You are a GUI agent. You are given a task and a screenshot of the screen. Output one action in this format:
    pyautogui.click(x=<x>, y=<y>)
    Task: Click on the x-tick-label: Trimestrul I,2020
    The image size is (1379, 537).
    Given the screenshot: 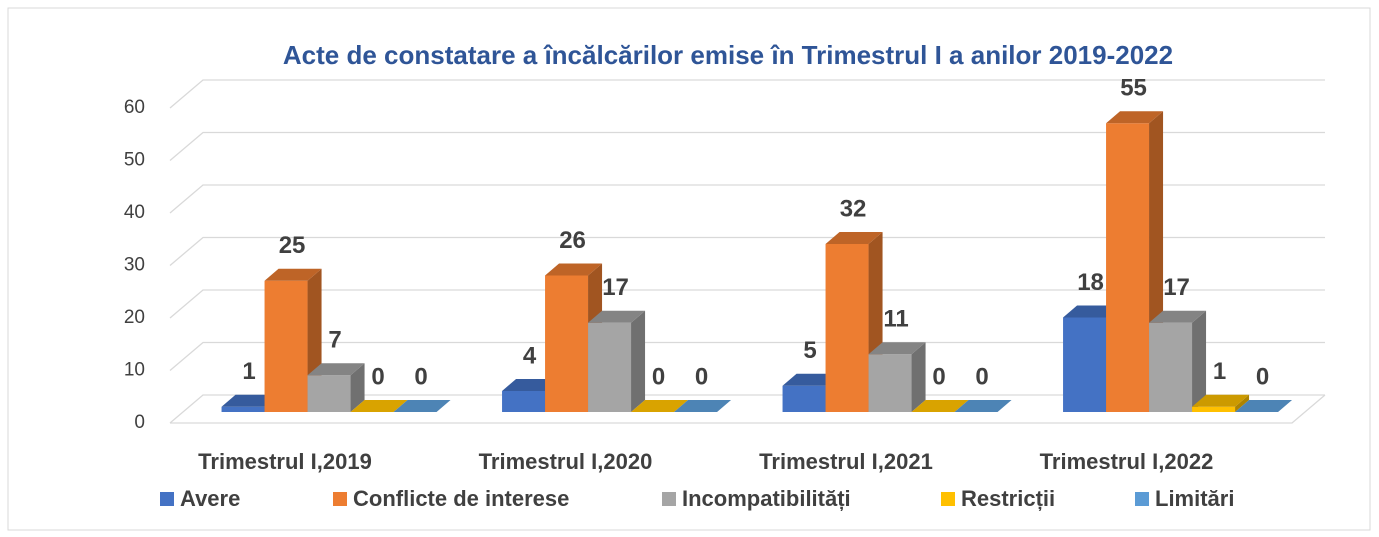 What is the action you would take?
    pyautogui.click(x=566, y=461)
    